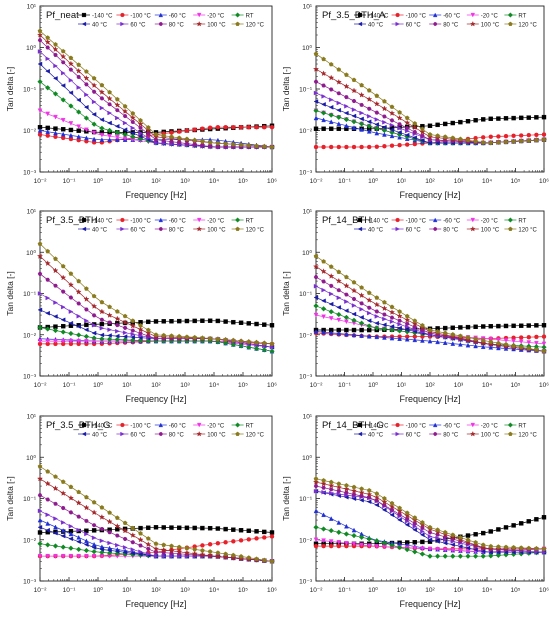 The width and height of the screenshot is (550, 622). I want to click on legend-label: 60 °C, so click(414, 230).